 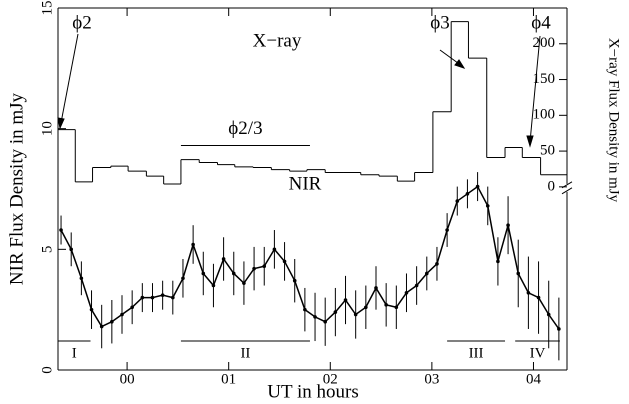 I want to click on y2-tick-label: 150, so click(x=544, y=79).